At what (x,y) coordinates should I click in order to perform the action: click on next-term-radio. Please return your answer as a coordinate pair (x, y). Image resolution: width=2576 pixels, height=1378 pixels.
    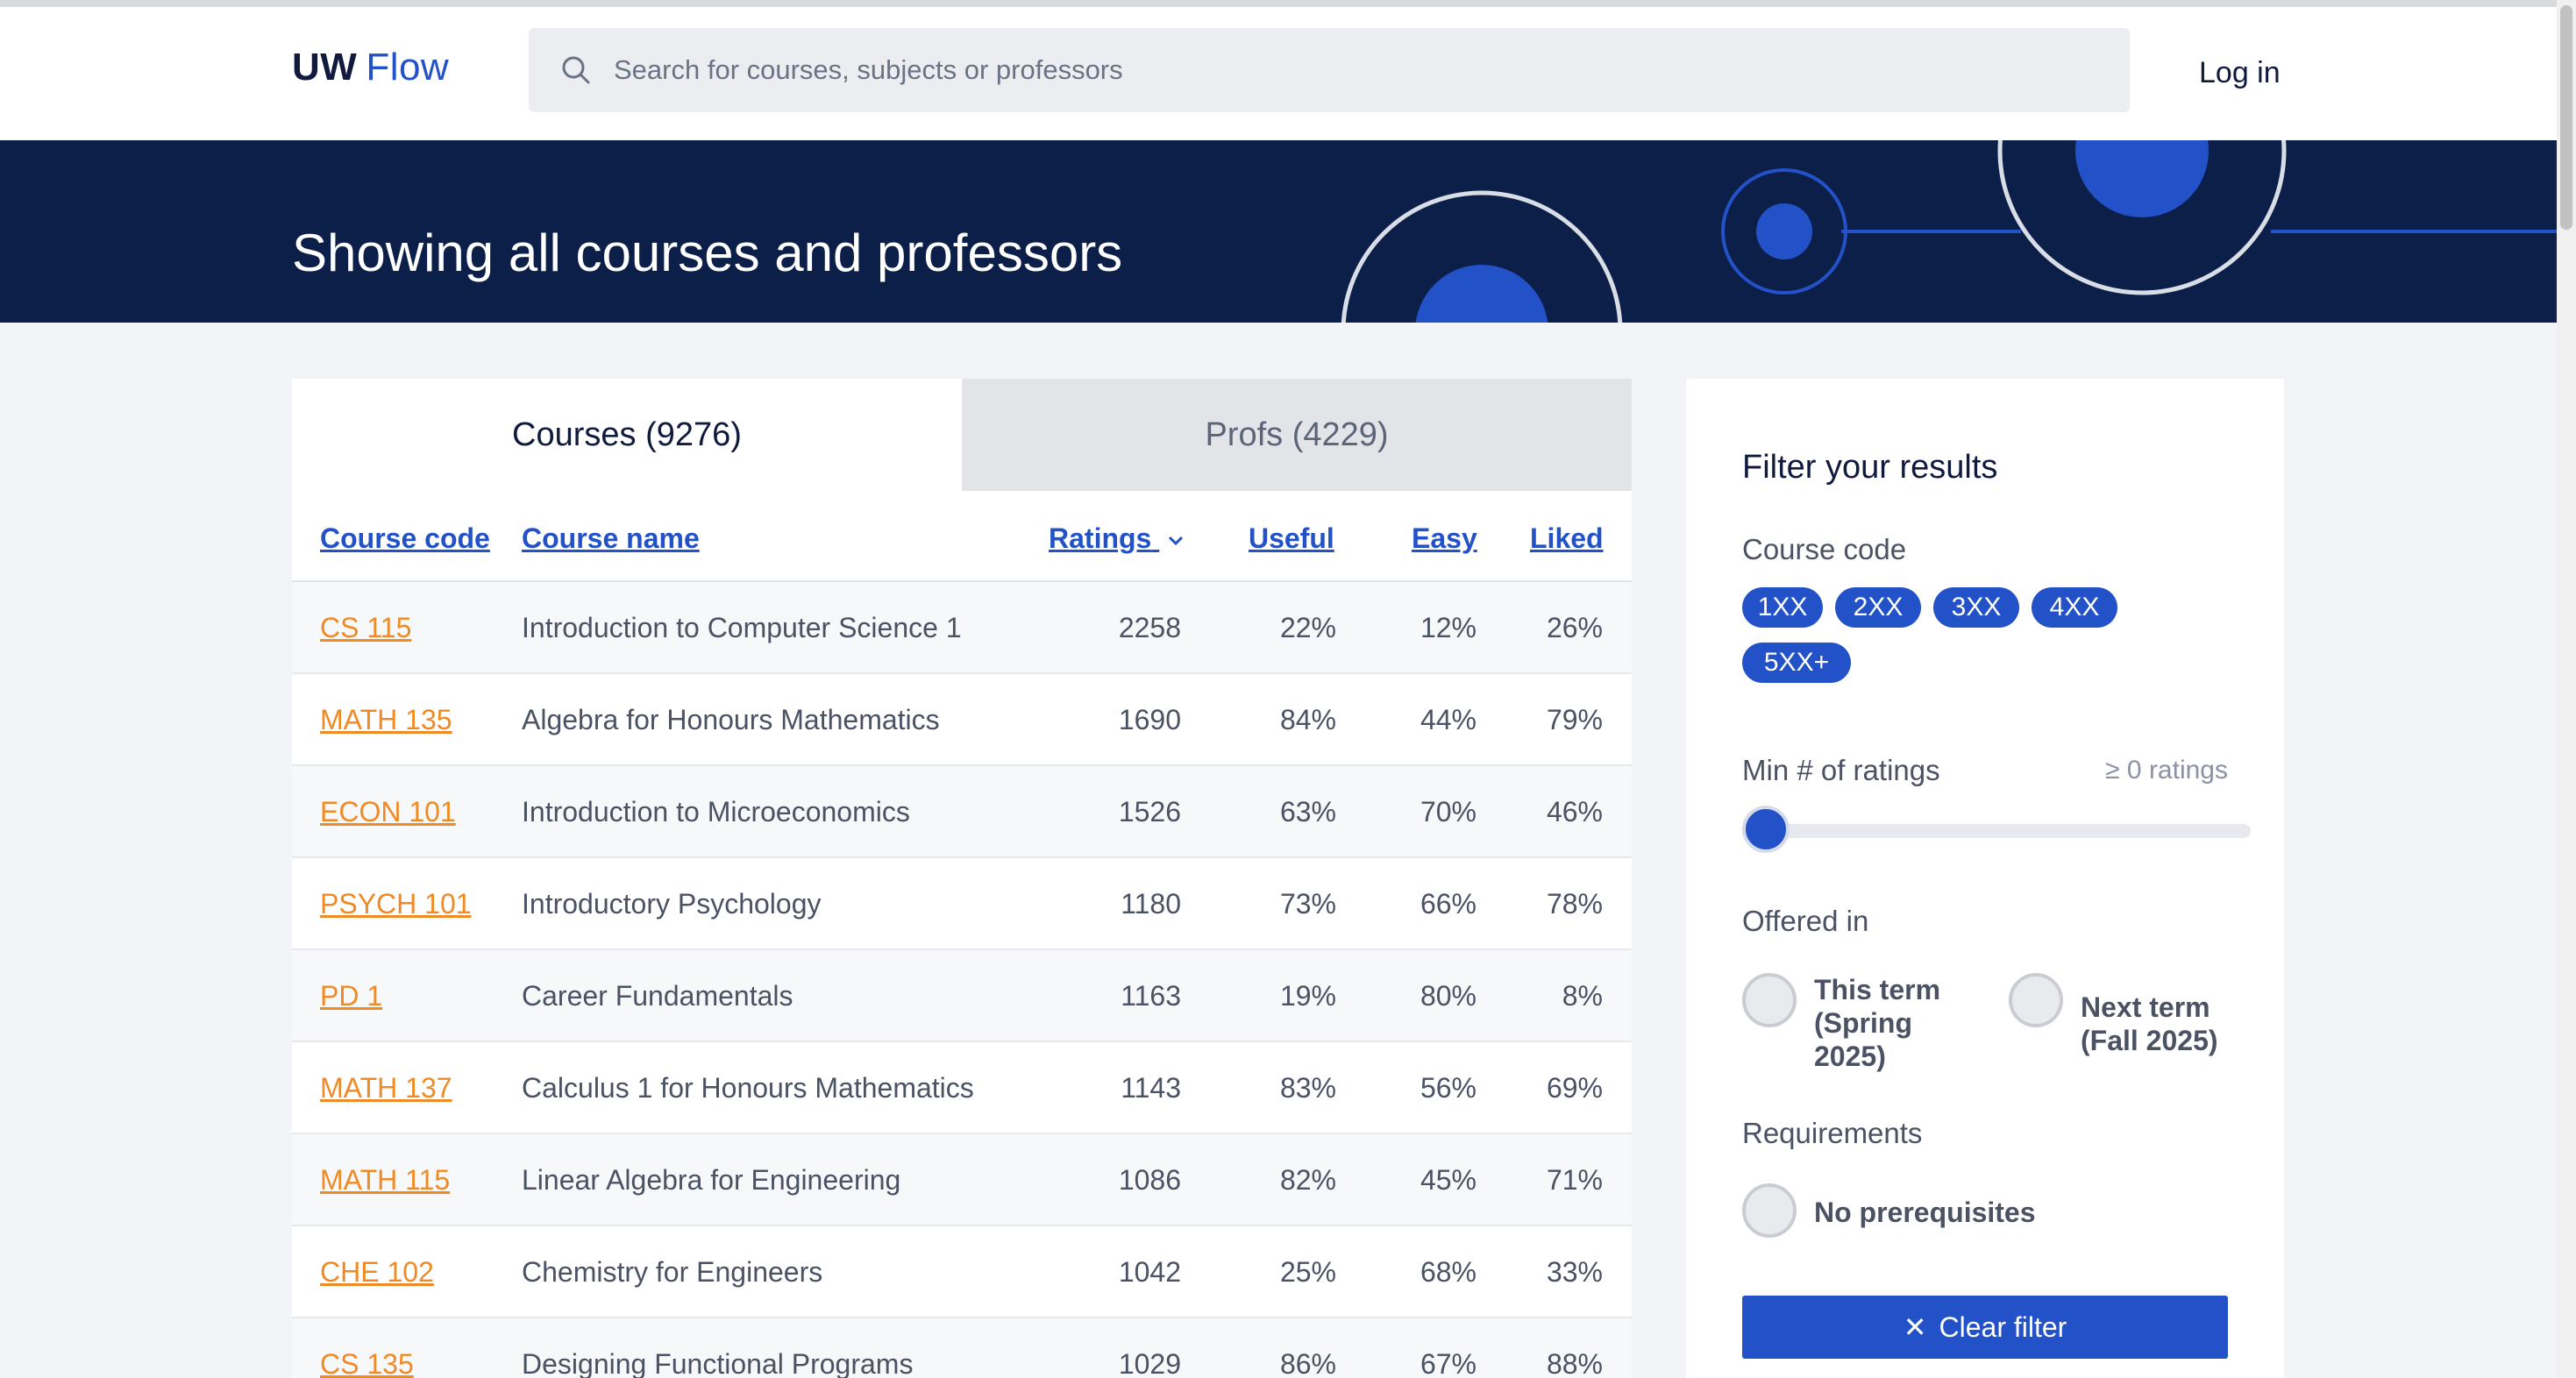
    Looking at the image, I should click on (2036, 1000).